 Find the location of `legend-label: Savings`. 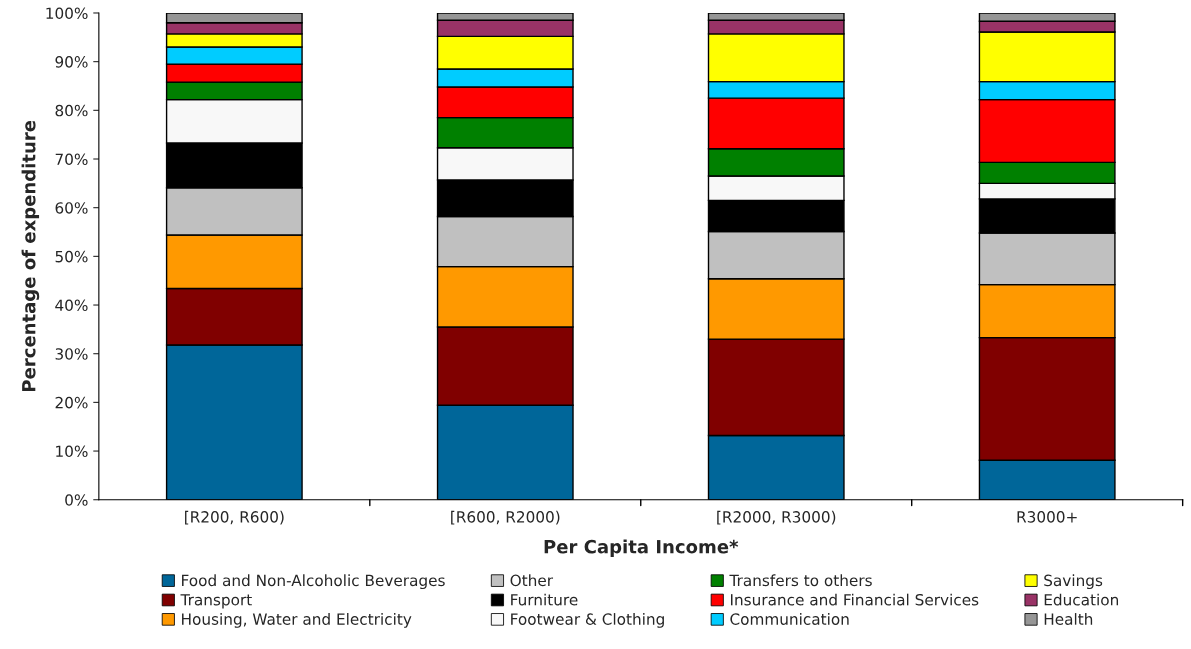

legend-label: Savings is located at coordinates (1073, 582).